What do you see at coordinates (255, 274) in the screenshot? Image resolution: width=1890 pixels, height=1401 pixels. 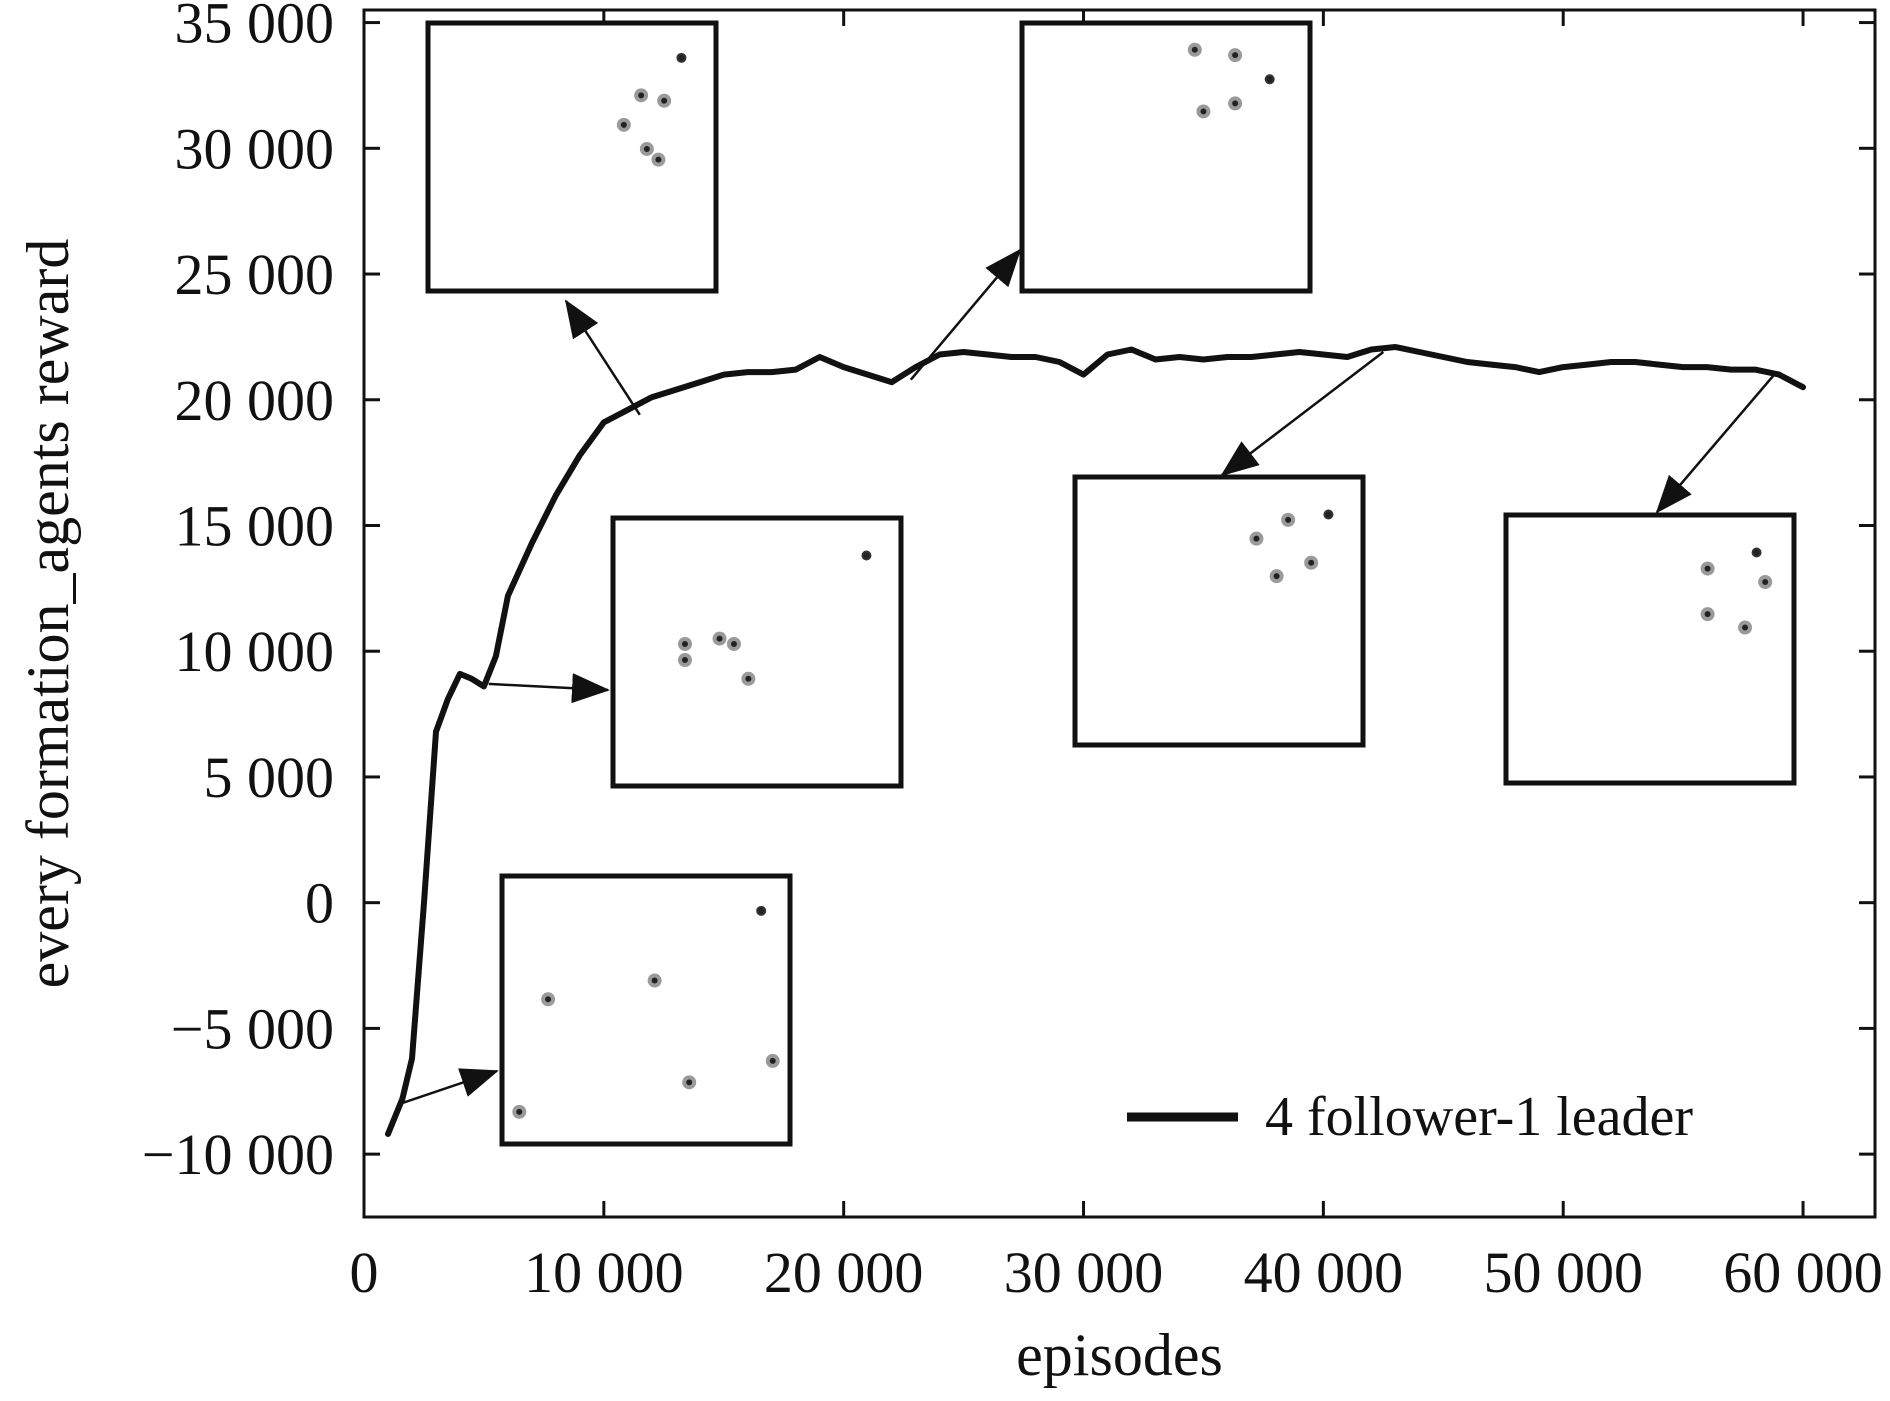 I see `y-tick-label: 25 000` at bounding box center [255, 274].